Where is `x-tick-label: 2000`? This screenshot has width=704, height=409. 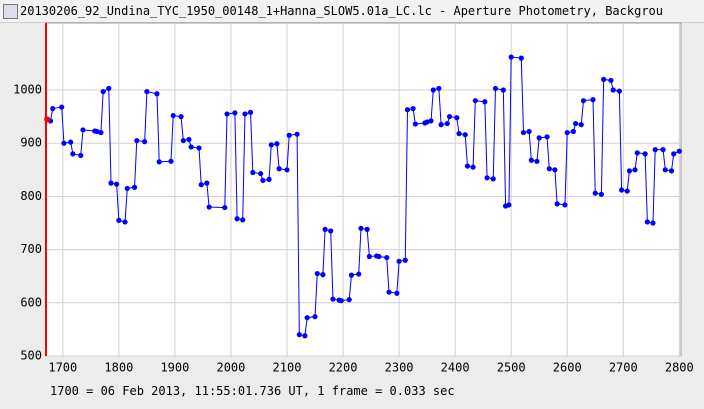 x-tick-label: 2000 is located at coordinates (230, 368).